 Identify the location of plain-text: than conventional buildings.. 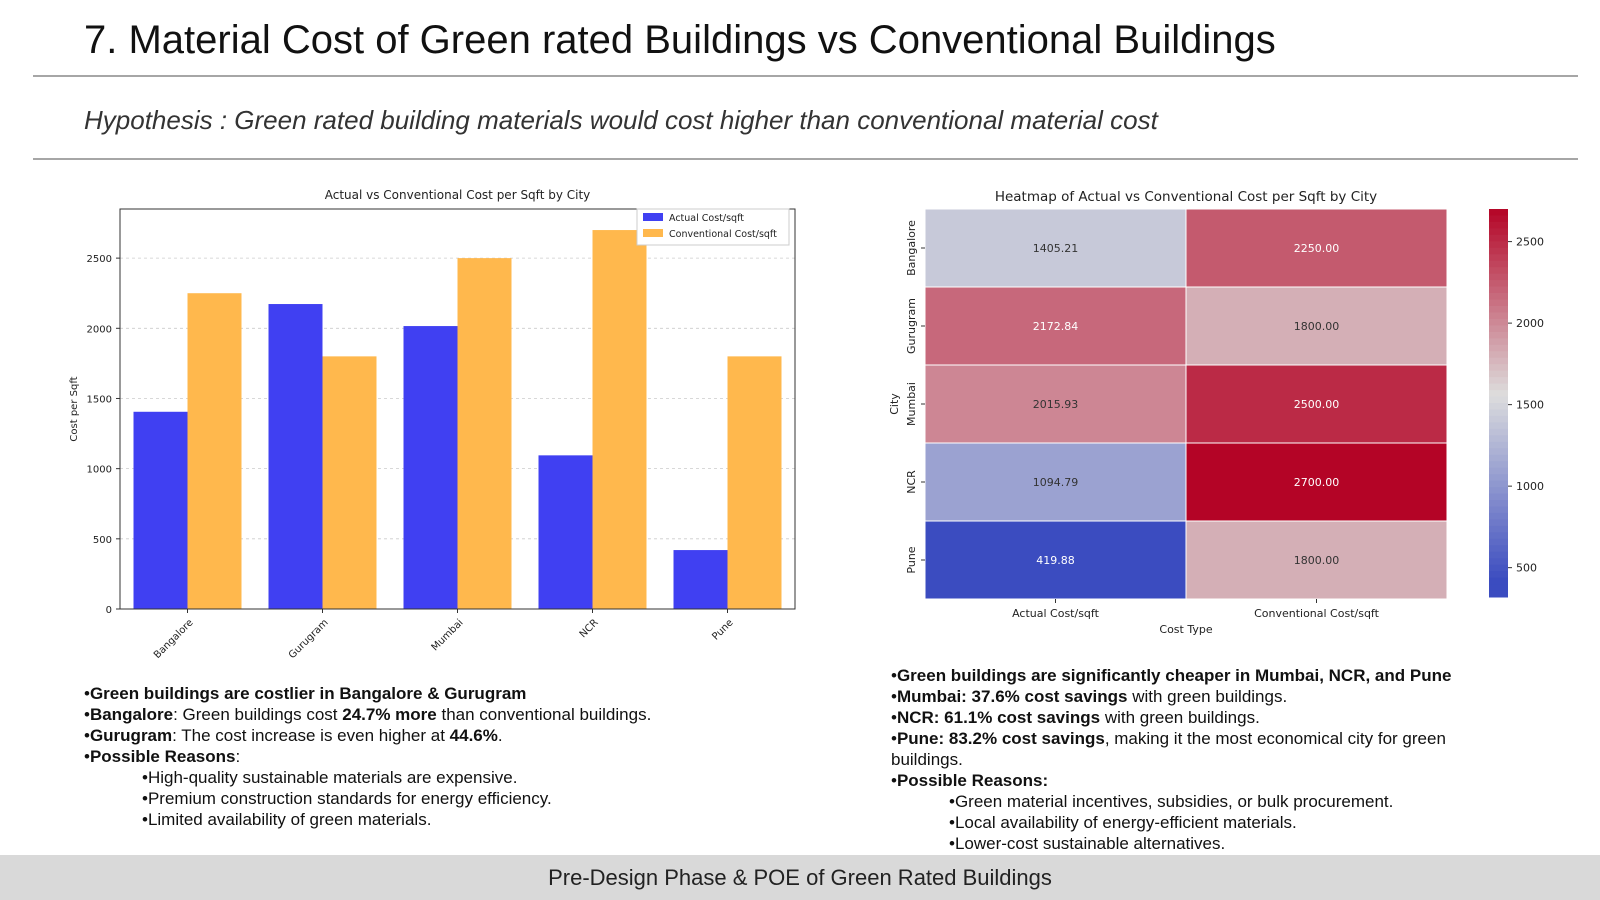
(544, 714).